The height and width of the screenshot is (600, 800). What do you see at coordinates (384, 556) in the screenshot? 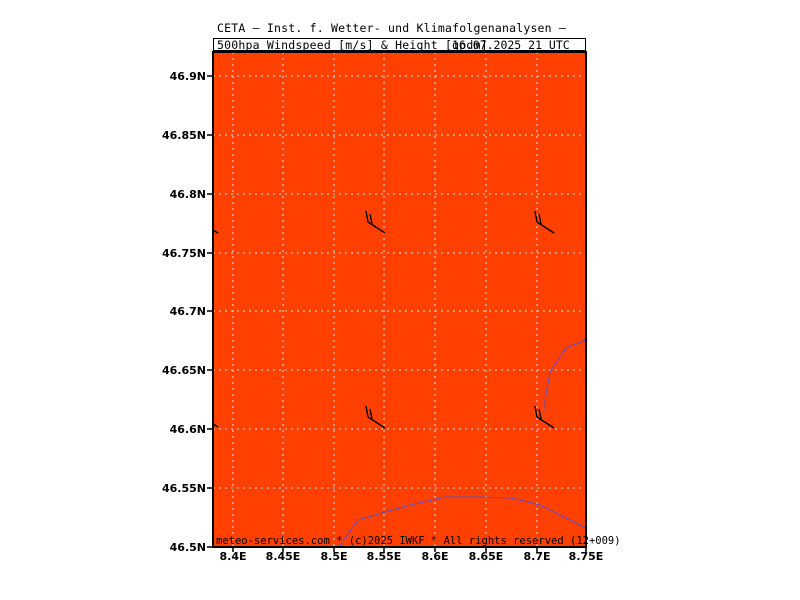
I see `lon-label: 8.55E` at bounding box center [384, 556].